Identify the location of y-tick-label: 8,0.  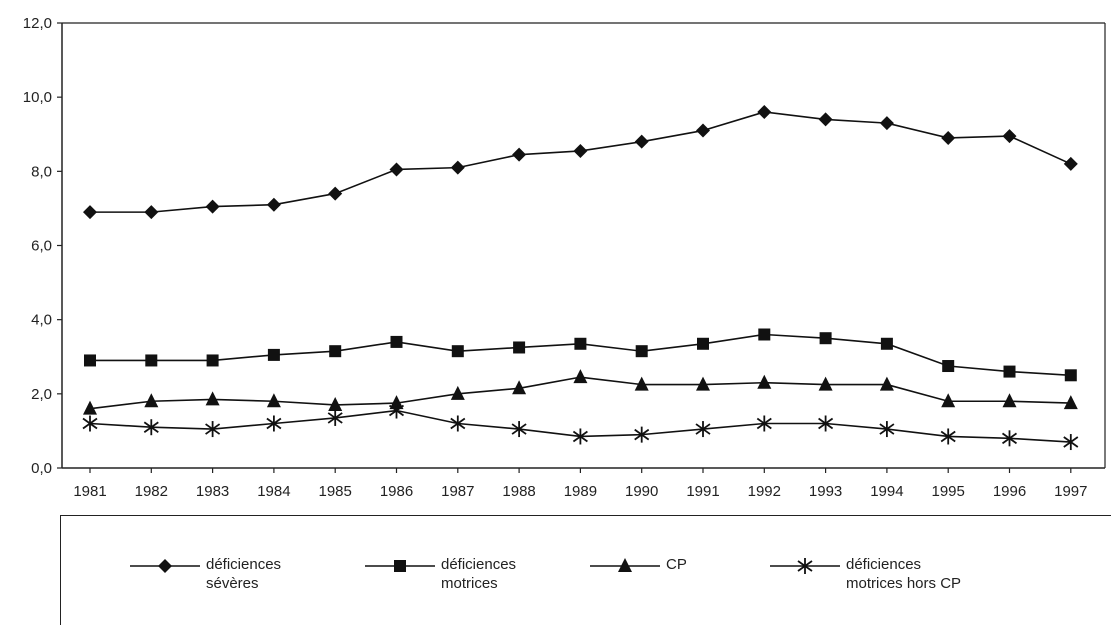
(41, 171).